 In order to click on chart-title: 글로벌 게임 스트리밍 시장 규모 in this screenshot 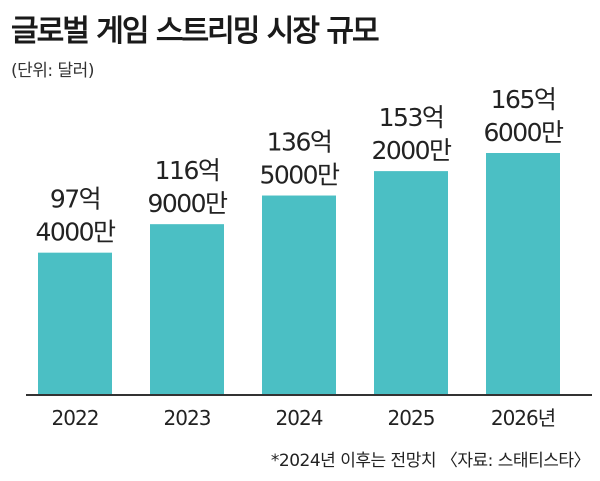, I will do `click(195, 31)`.